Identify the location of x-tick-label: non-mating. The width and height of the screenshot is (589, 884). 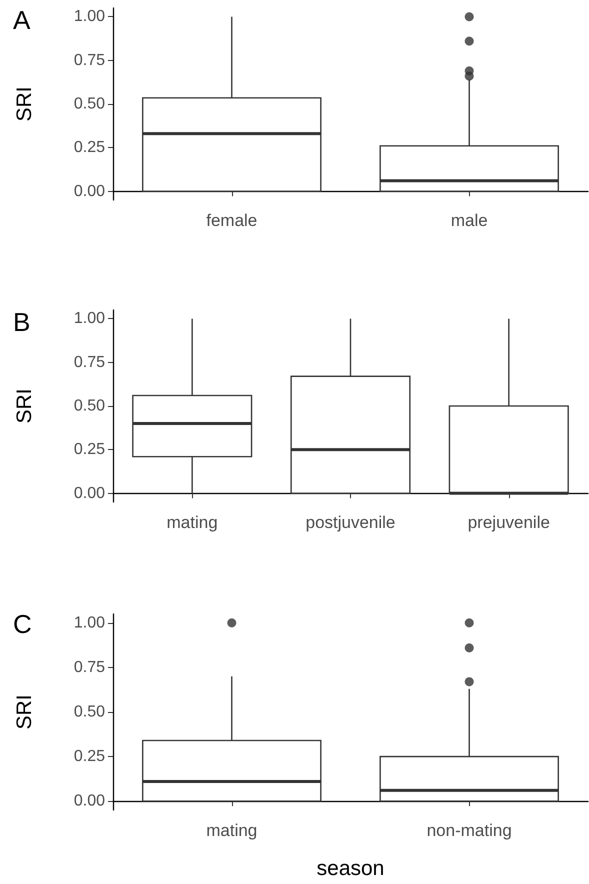
(469, 830).